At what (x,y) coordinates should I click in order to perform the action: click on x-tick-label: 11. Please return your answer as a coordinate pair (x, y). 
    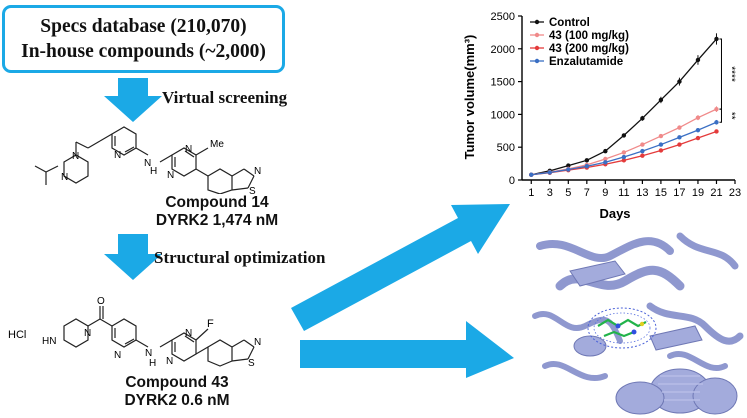
    Looking at the image, I should click on (623, 193).